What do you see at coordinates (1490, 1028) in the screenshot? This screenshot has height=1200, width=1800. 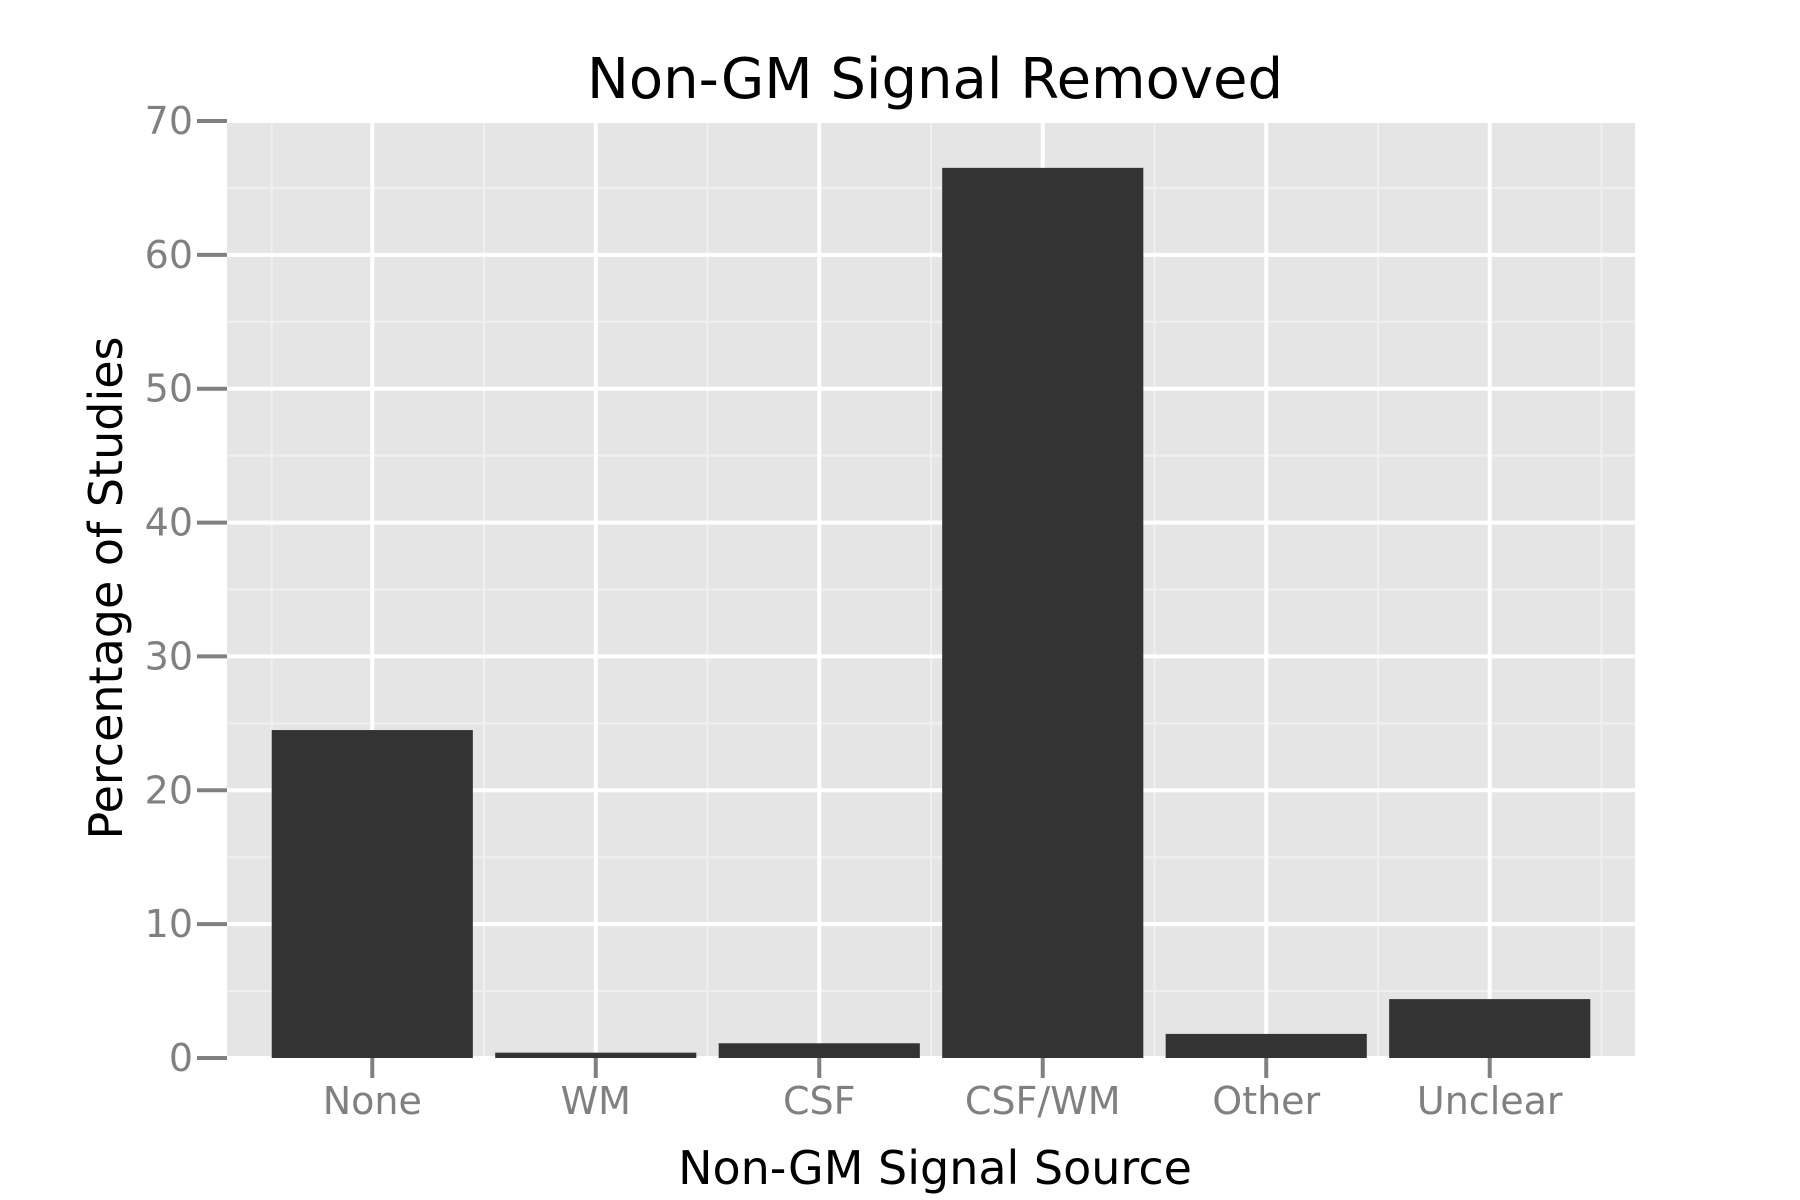 I see `bar-unclear` at bounding box center [1490, 1028].